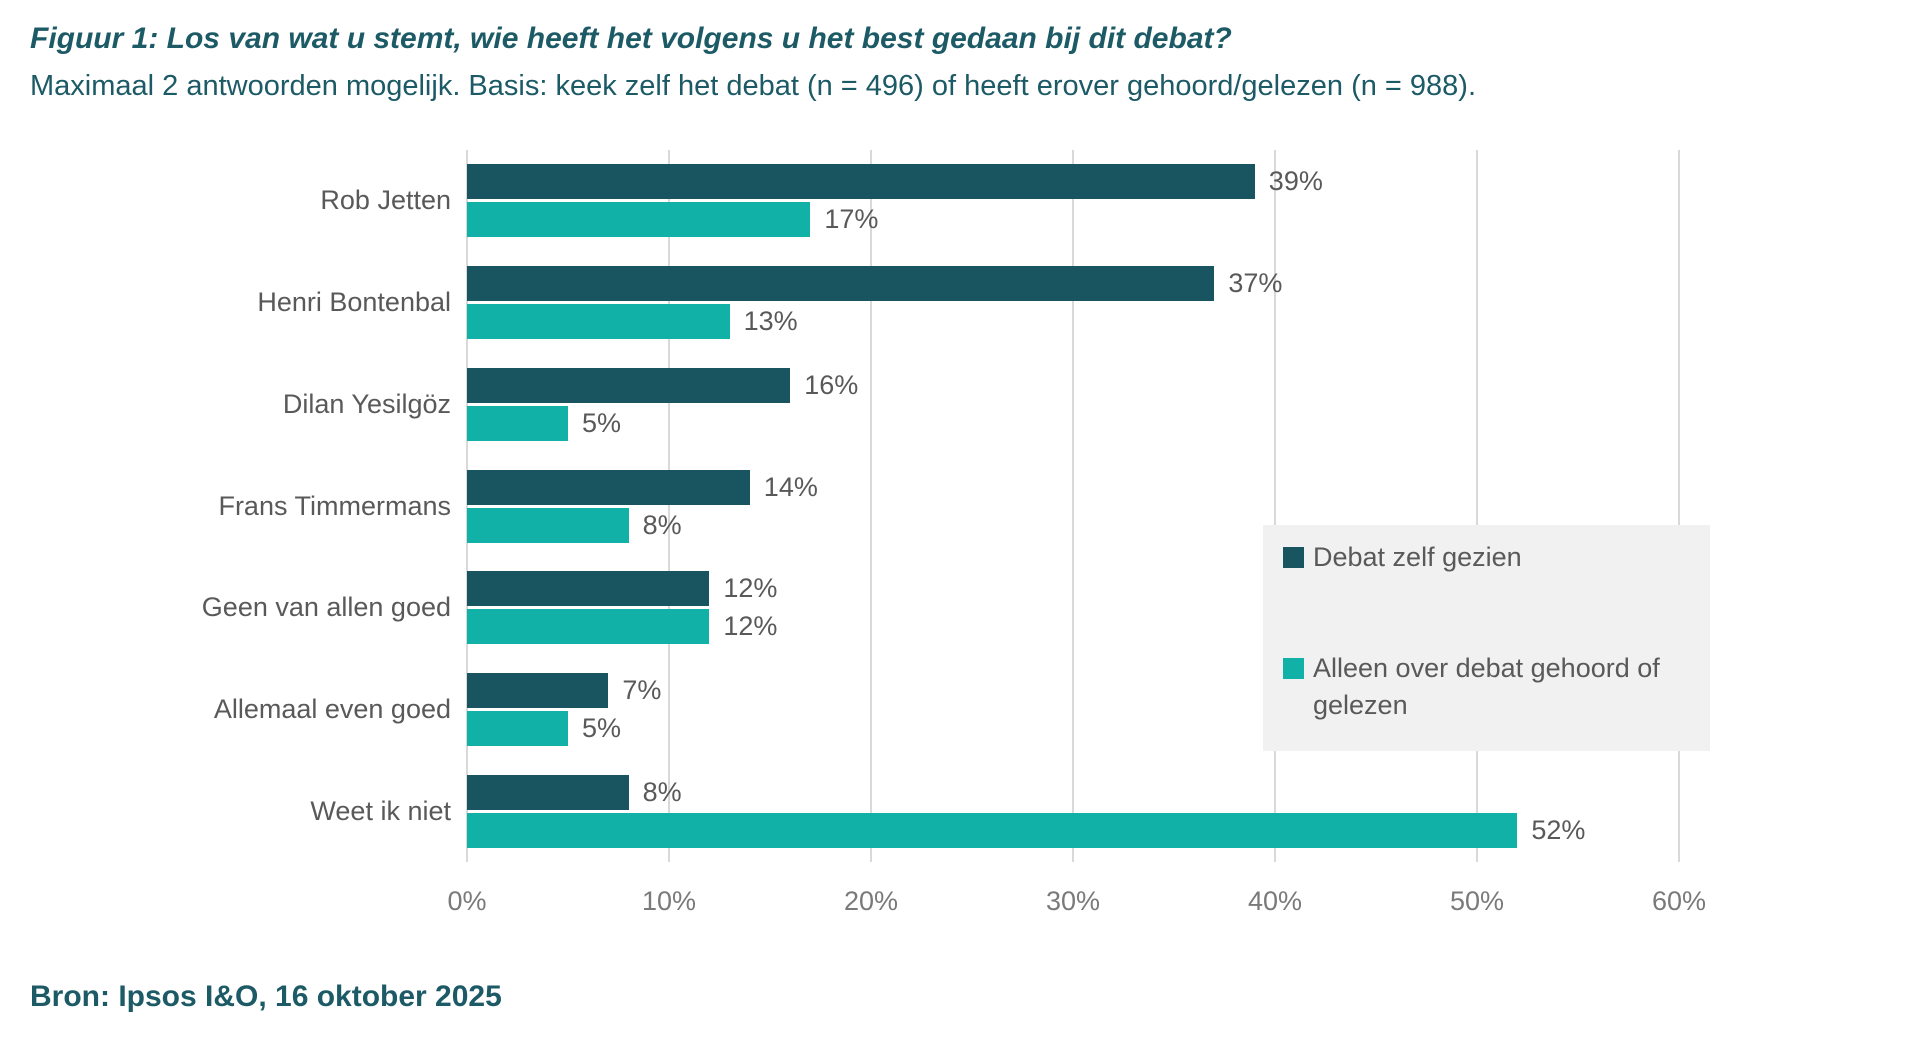 Image resolution: width=1920 pixels, height=1045 pixels. I want to click on legend-item-alleen-over-debat-gehoord-of-gelezen: Alleen over debat gehoord of gelezen, so click(1486, 687).